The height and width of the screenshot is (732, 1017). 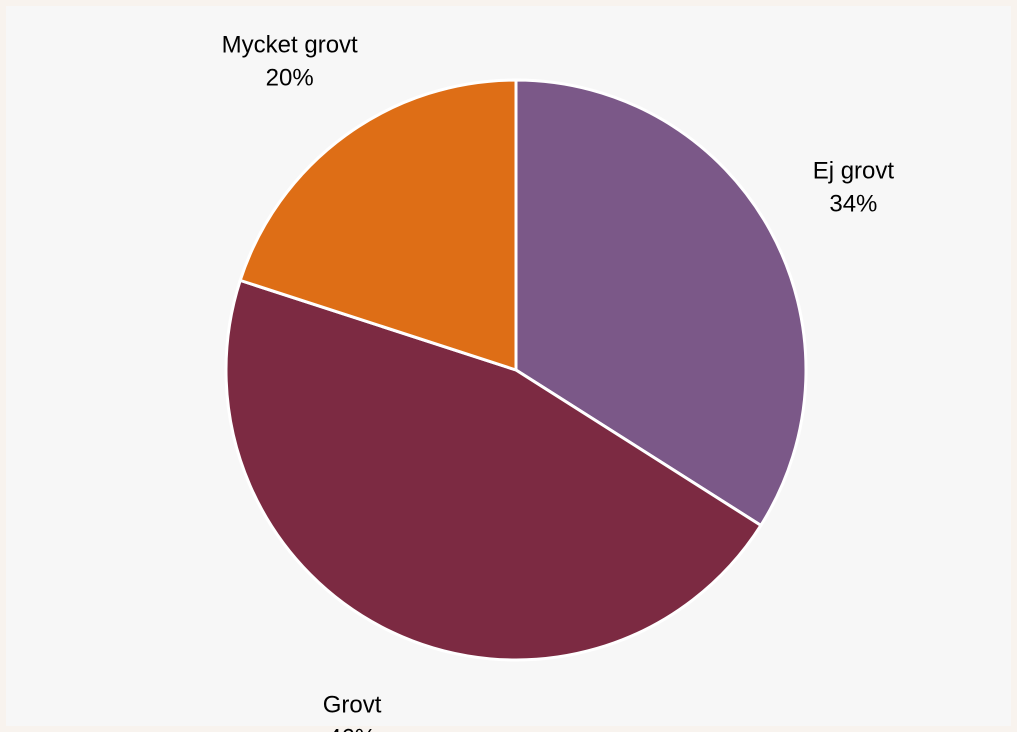 What do you see at coordinates (378, 225) in the screenshot?
I see `pie-slice-mycket-grovt` at bounding box center [378, 225].